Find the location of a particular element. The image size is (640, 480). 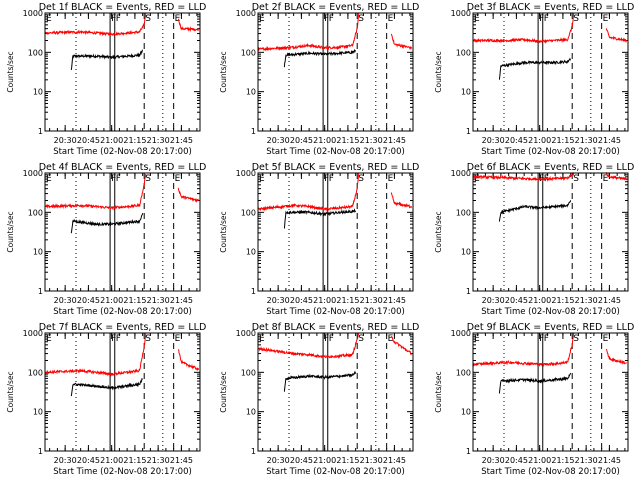

chart-title: Det 5f BLACK = Events, RED = LLD is located at coordinates (336, 167).